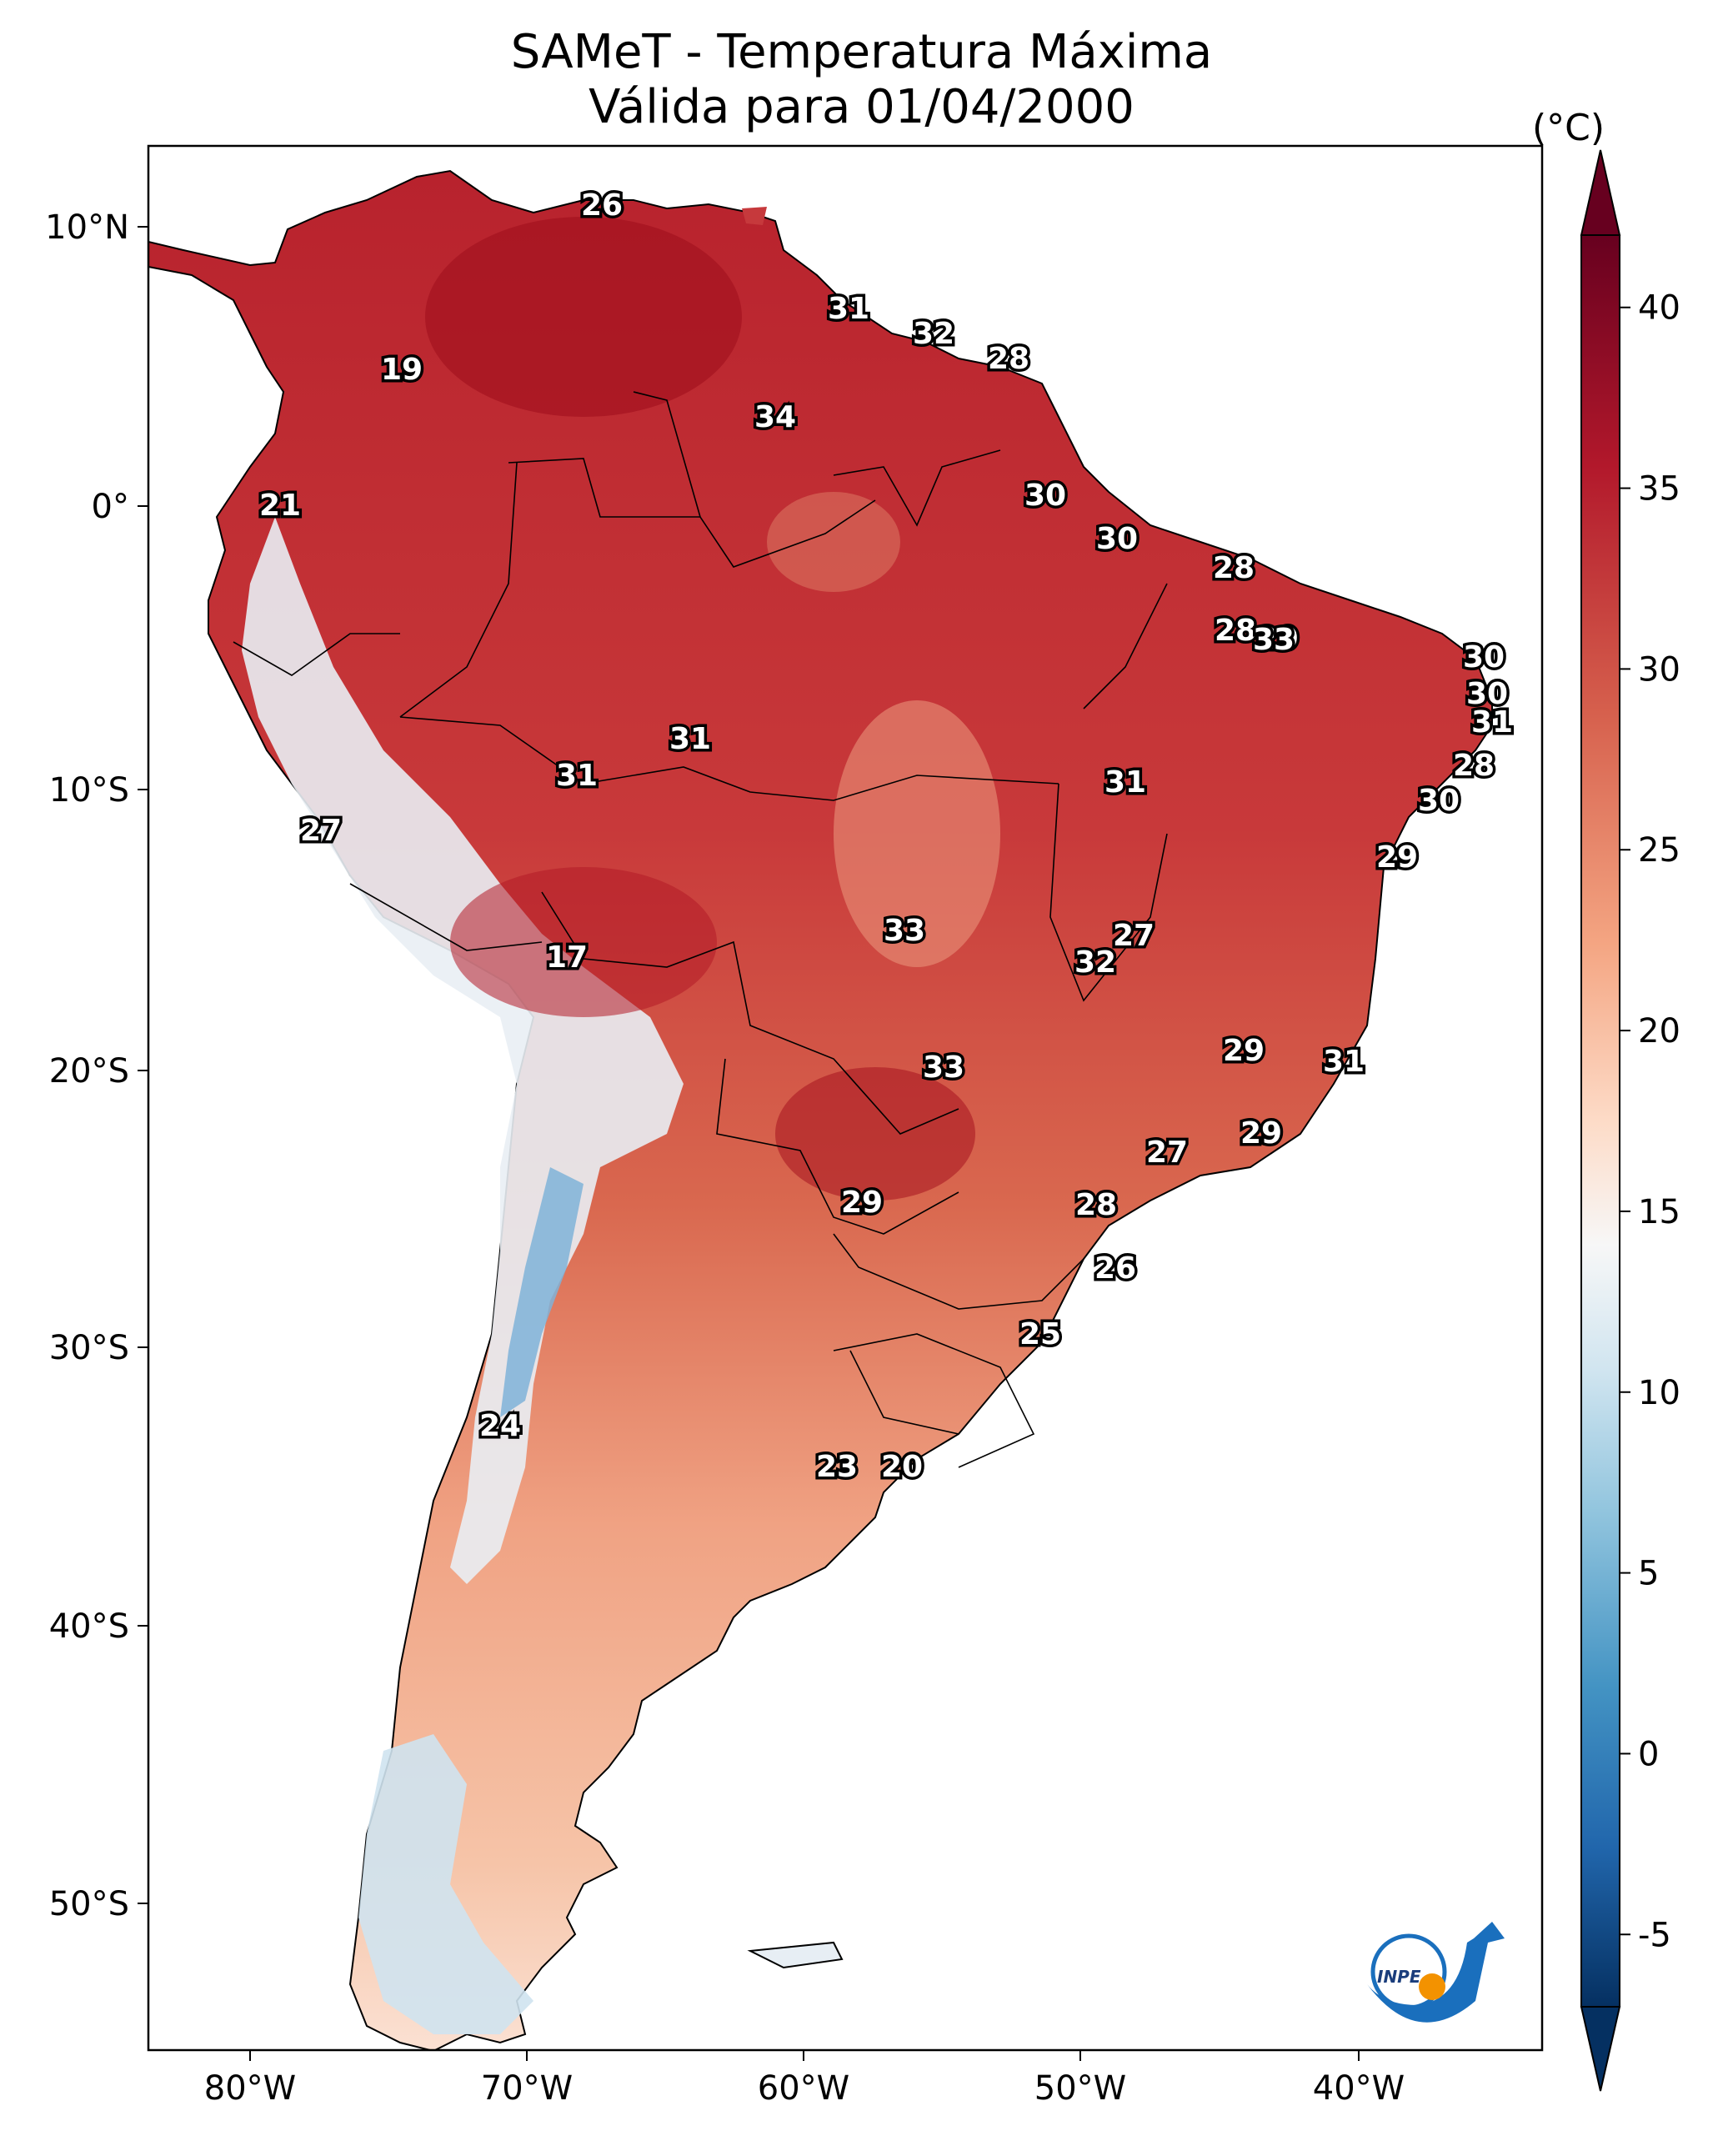  I want to click on colorbar-tick-label: 25, so click(1659, 850).